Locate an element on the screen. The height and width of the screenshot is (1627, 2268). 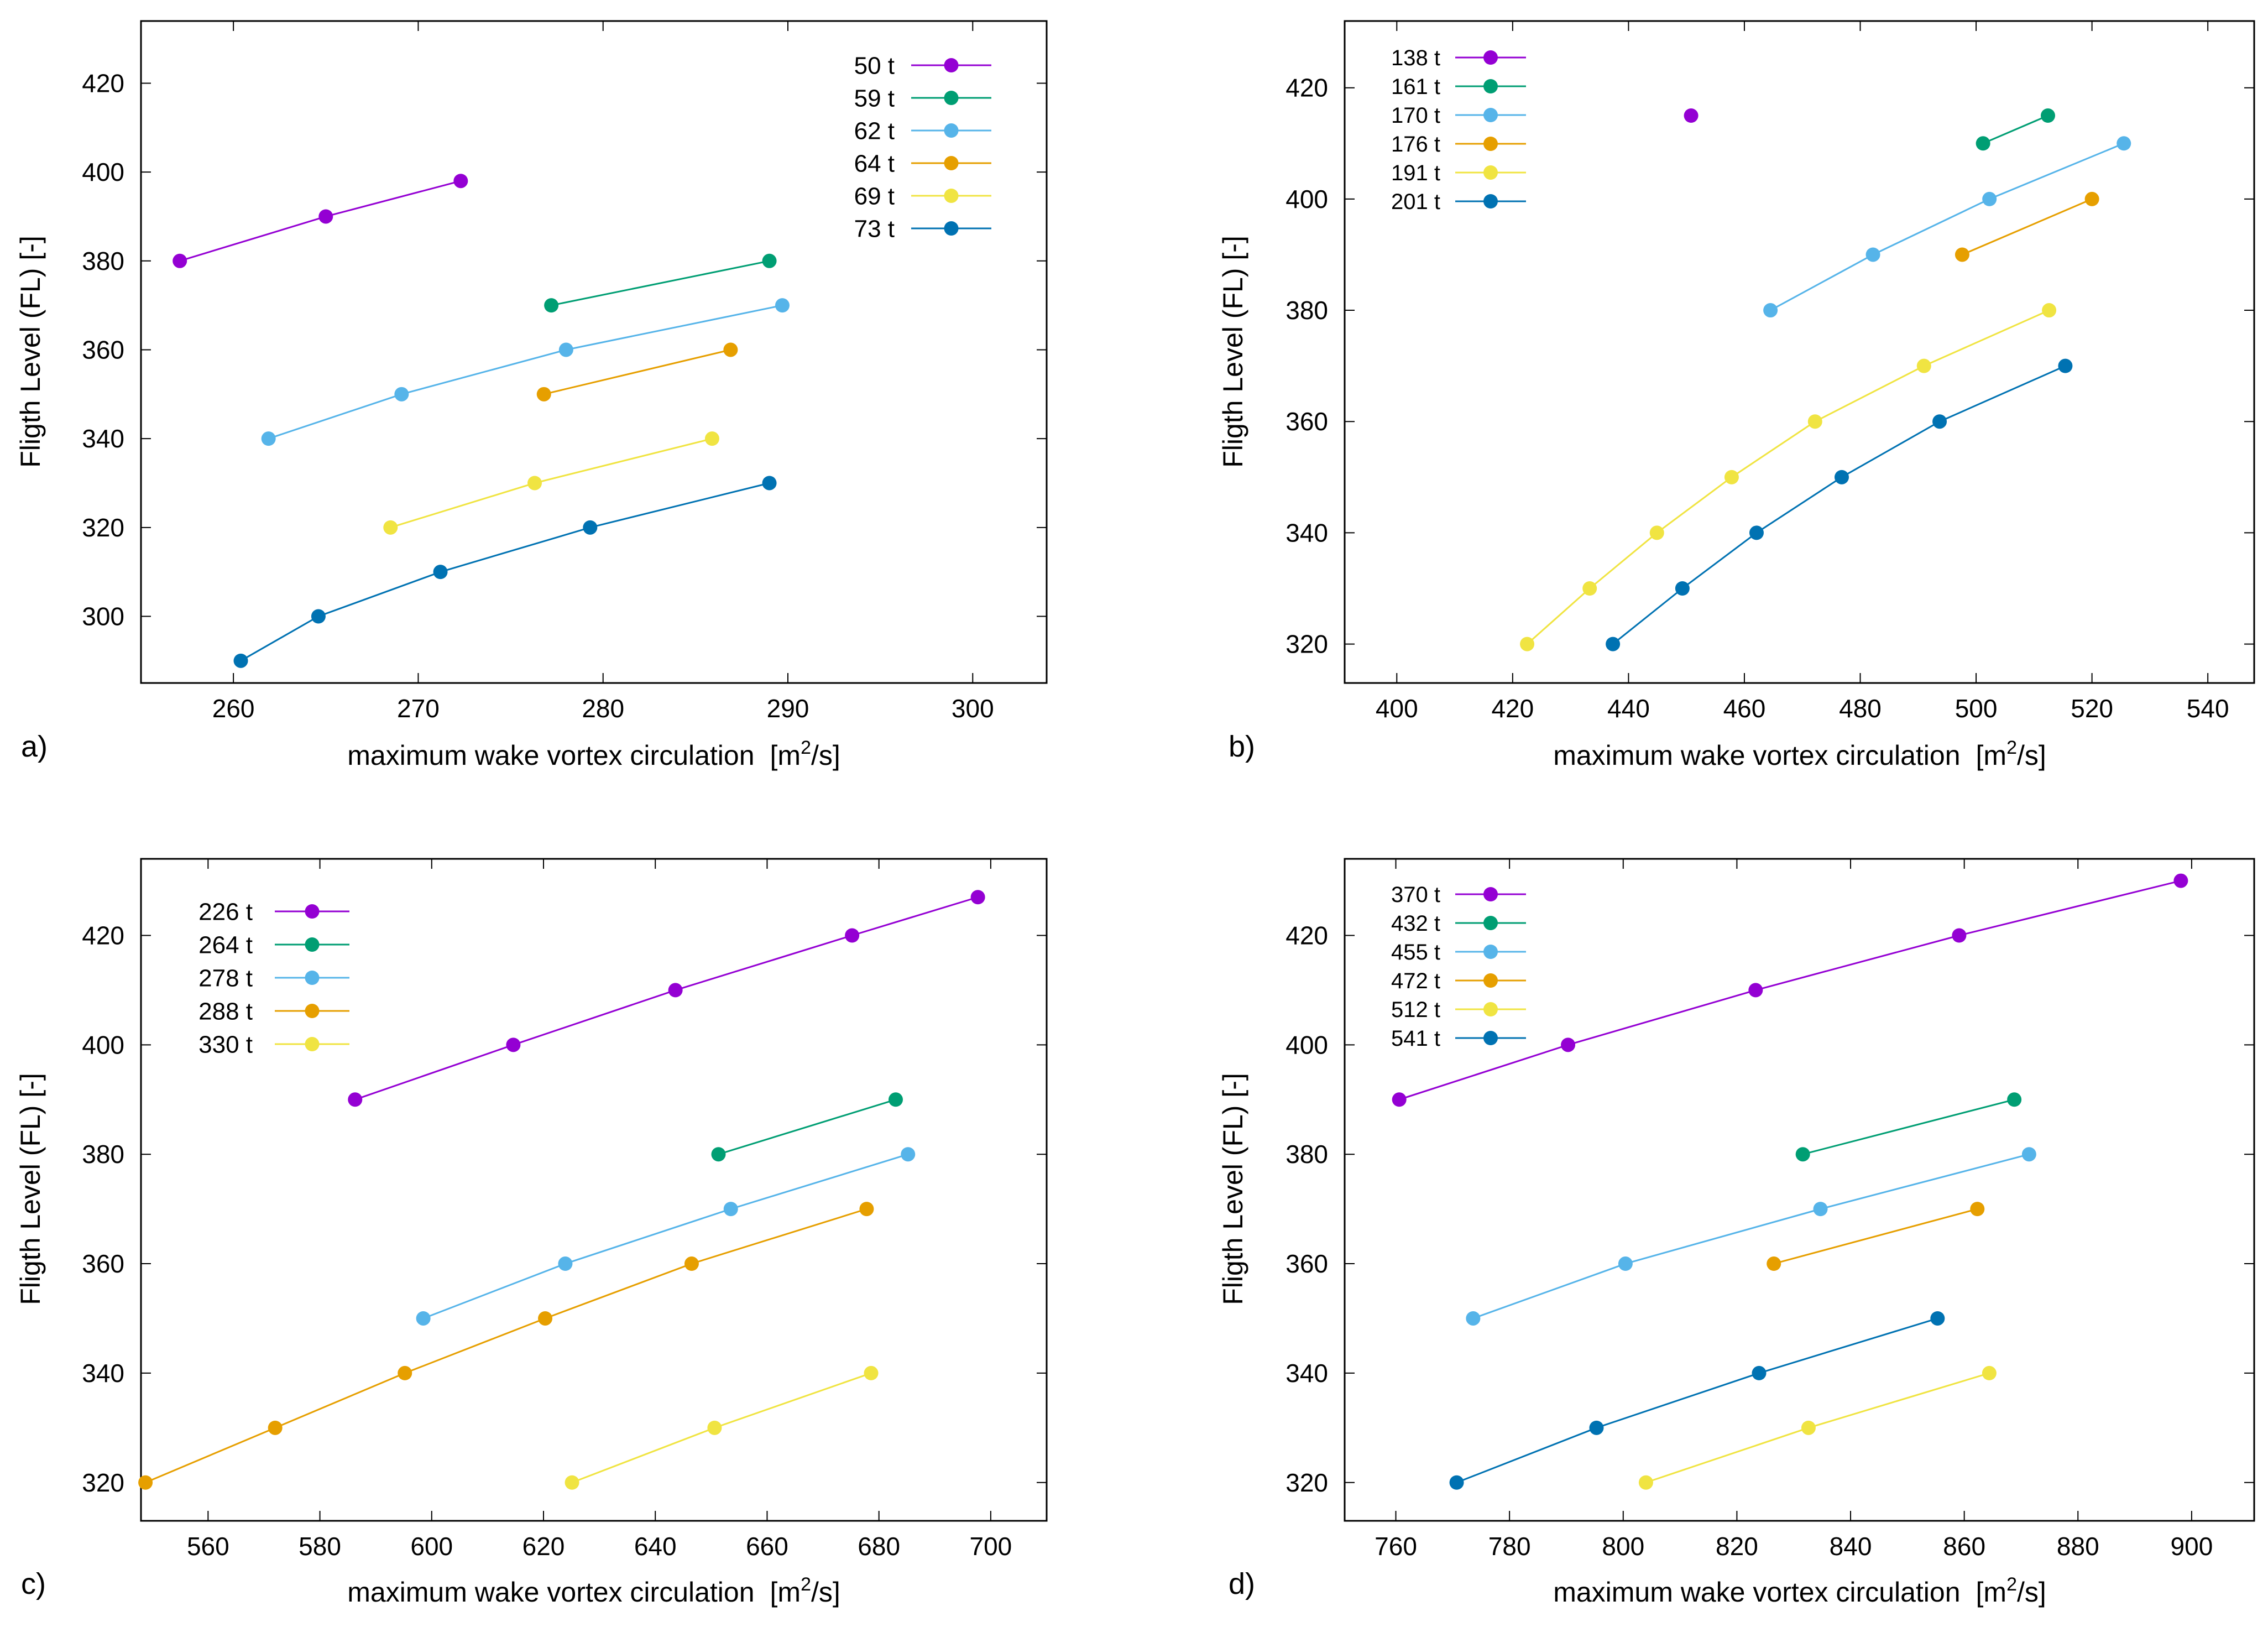
x-tick-label: 260 is located at coordinates (233, 709).